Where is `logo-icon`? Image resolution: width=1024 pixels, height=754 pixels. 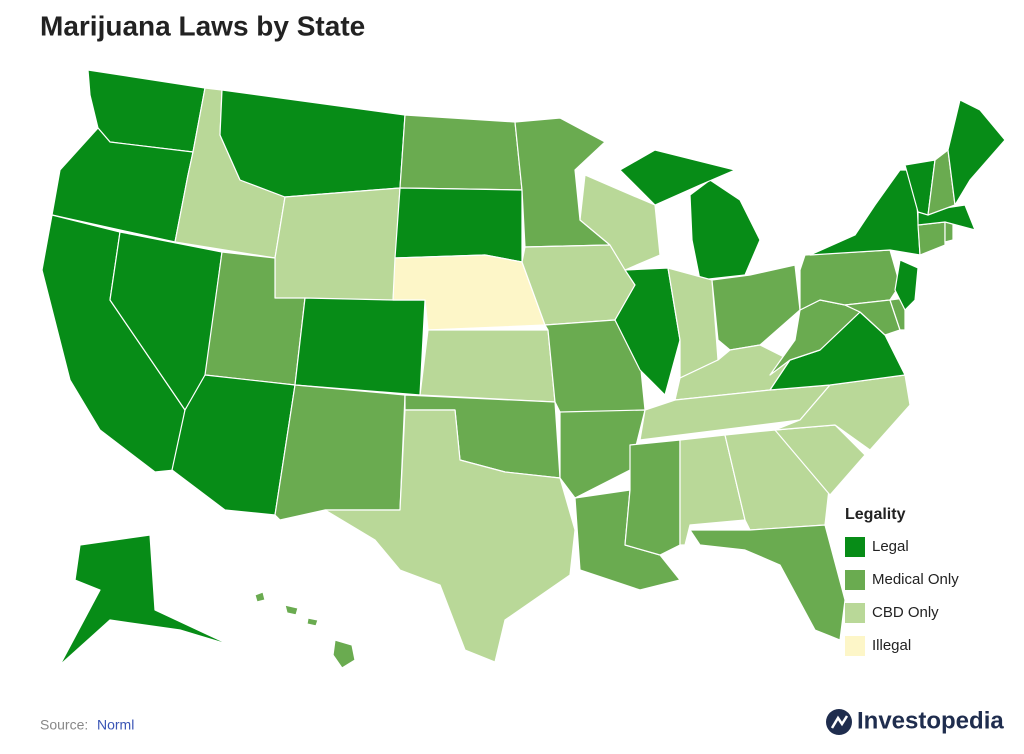 logo-icon is located at coordinates (839, 722).